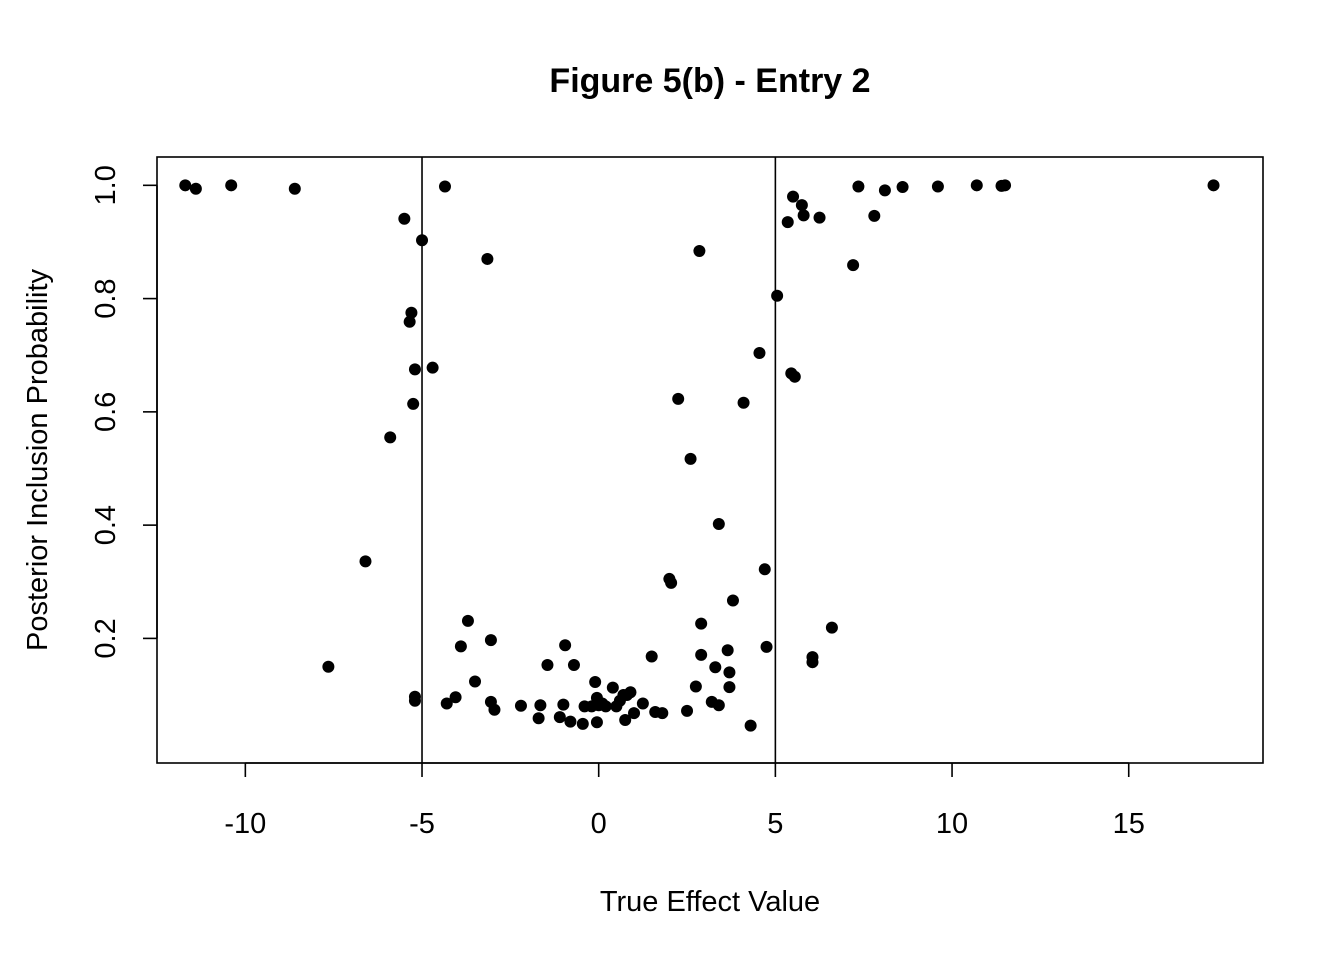 The image size is (1344, 960). What do you see at coordinates (684, 801) in the screenshot?
I see `x-axis: -10 -5 0 5 10 15` at bounding box center [684, 801].